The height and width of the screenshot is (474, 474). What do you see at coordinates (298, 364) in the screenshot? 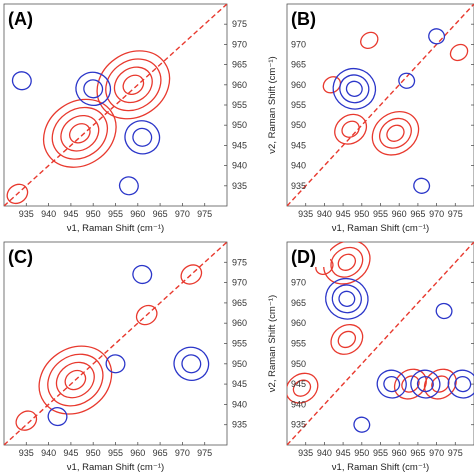
I see `y-tick-label: 950` at bounding box center [298, 364].